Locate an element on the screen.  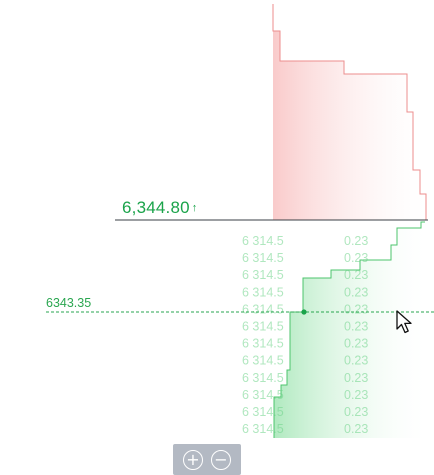
crosshair-price-label: 6343.35 is located at coordinates (69, 303).